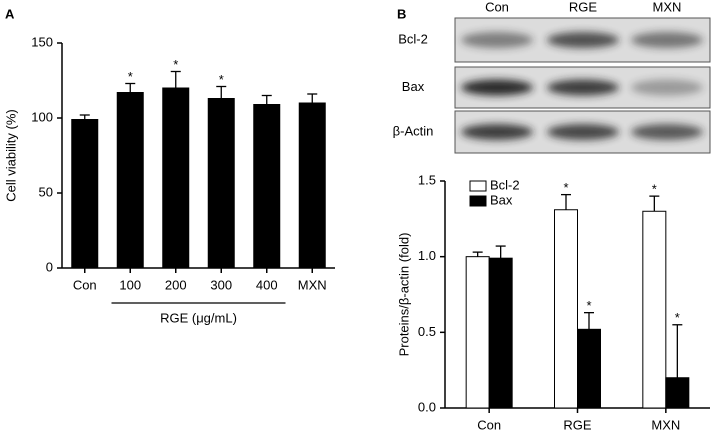 This screenshot has height=432, width=713. I want to click on x-tick-label: 400, so click(267, 284).